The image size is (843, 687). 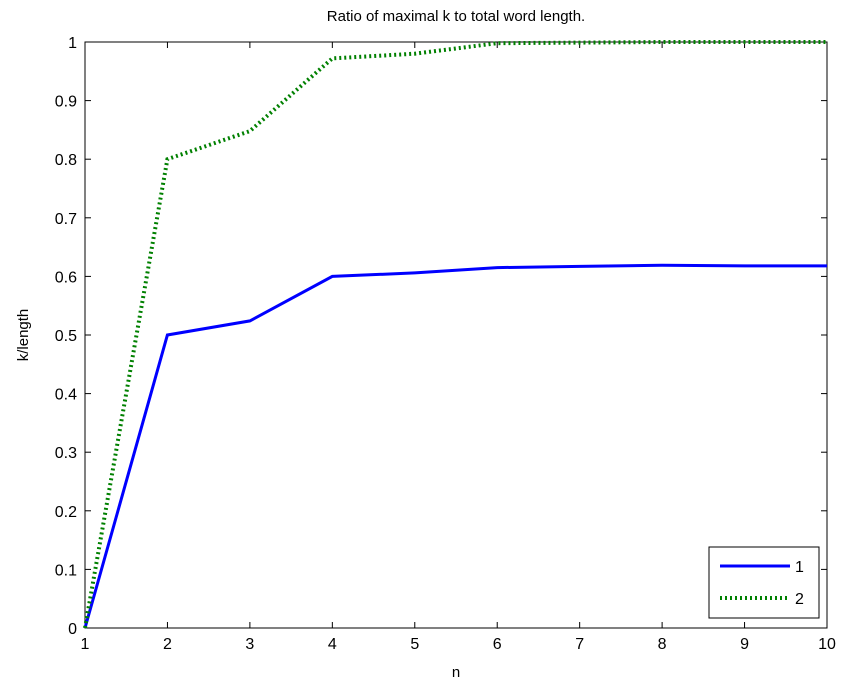 I want to click on x-tick-label: 4, so click(x=332, y=644).